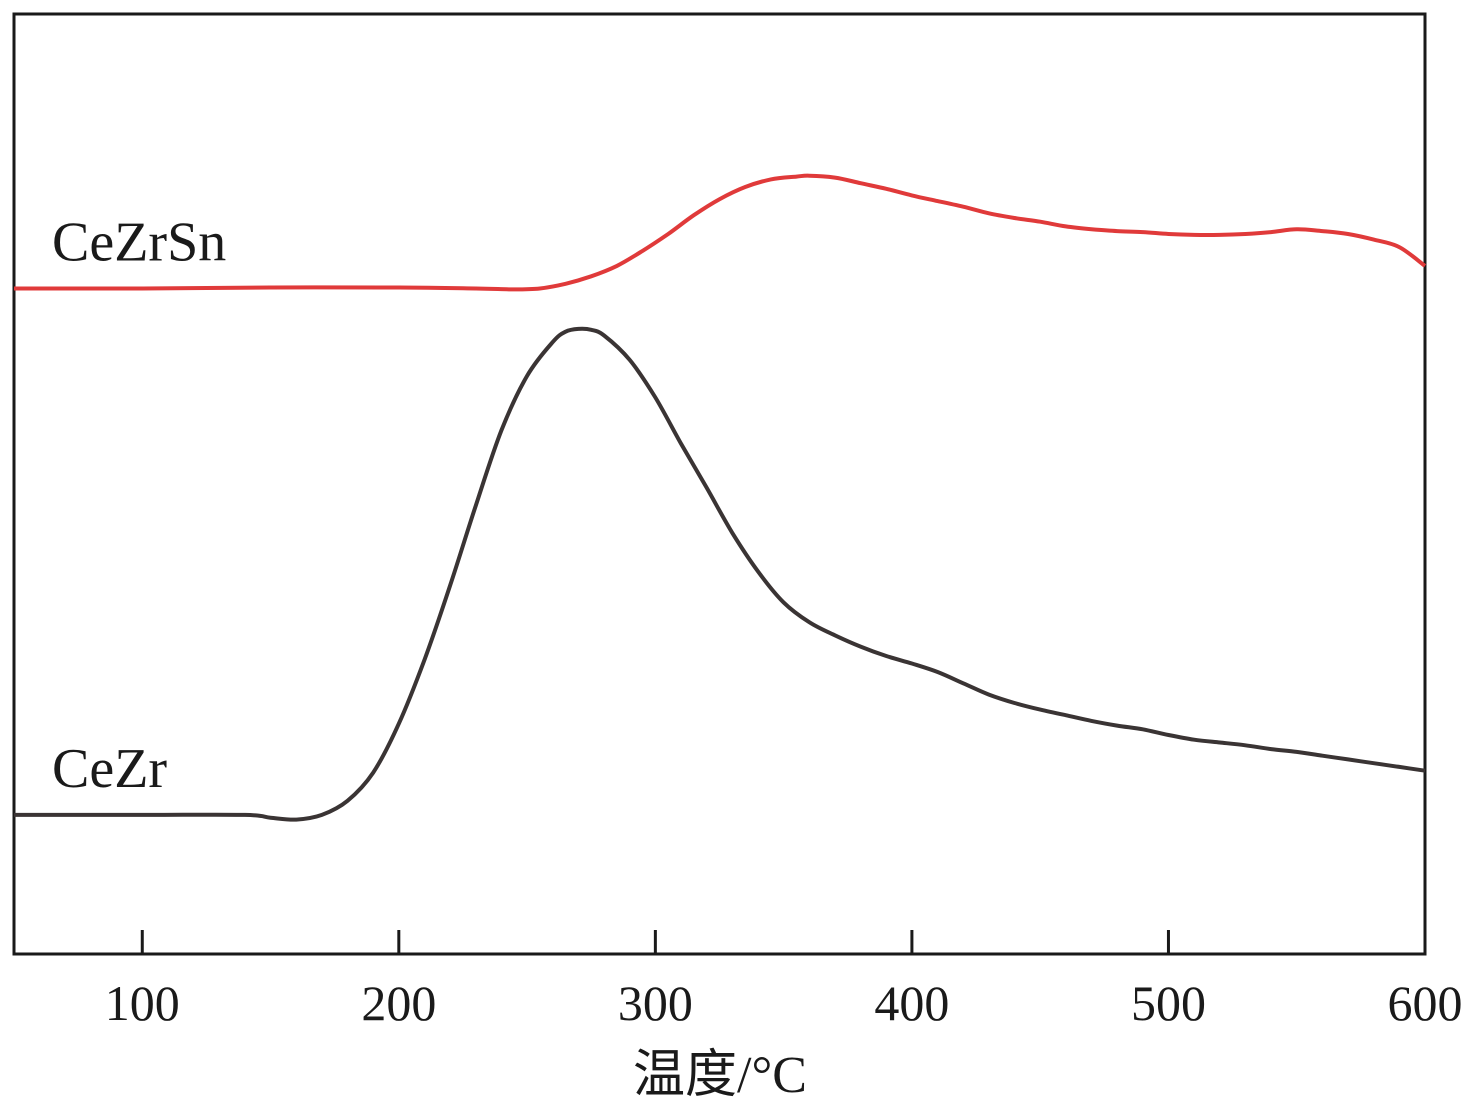 The height and width of the screenshot is (1114, 1484). I want to click on x-tick-label-600: 600, so click(1425, 1003).